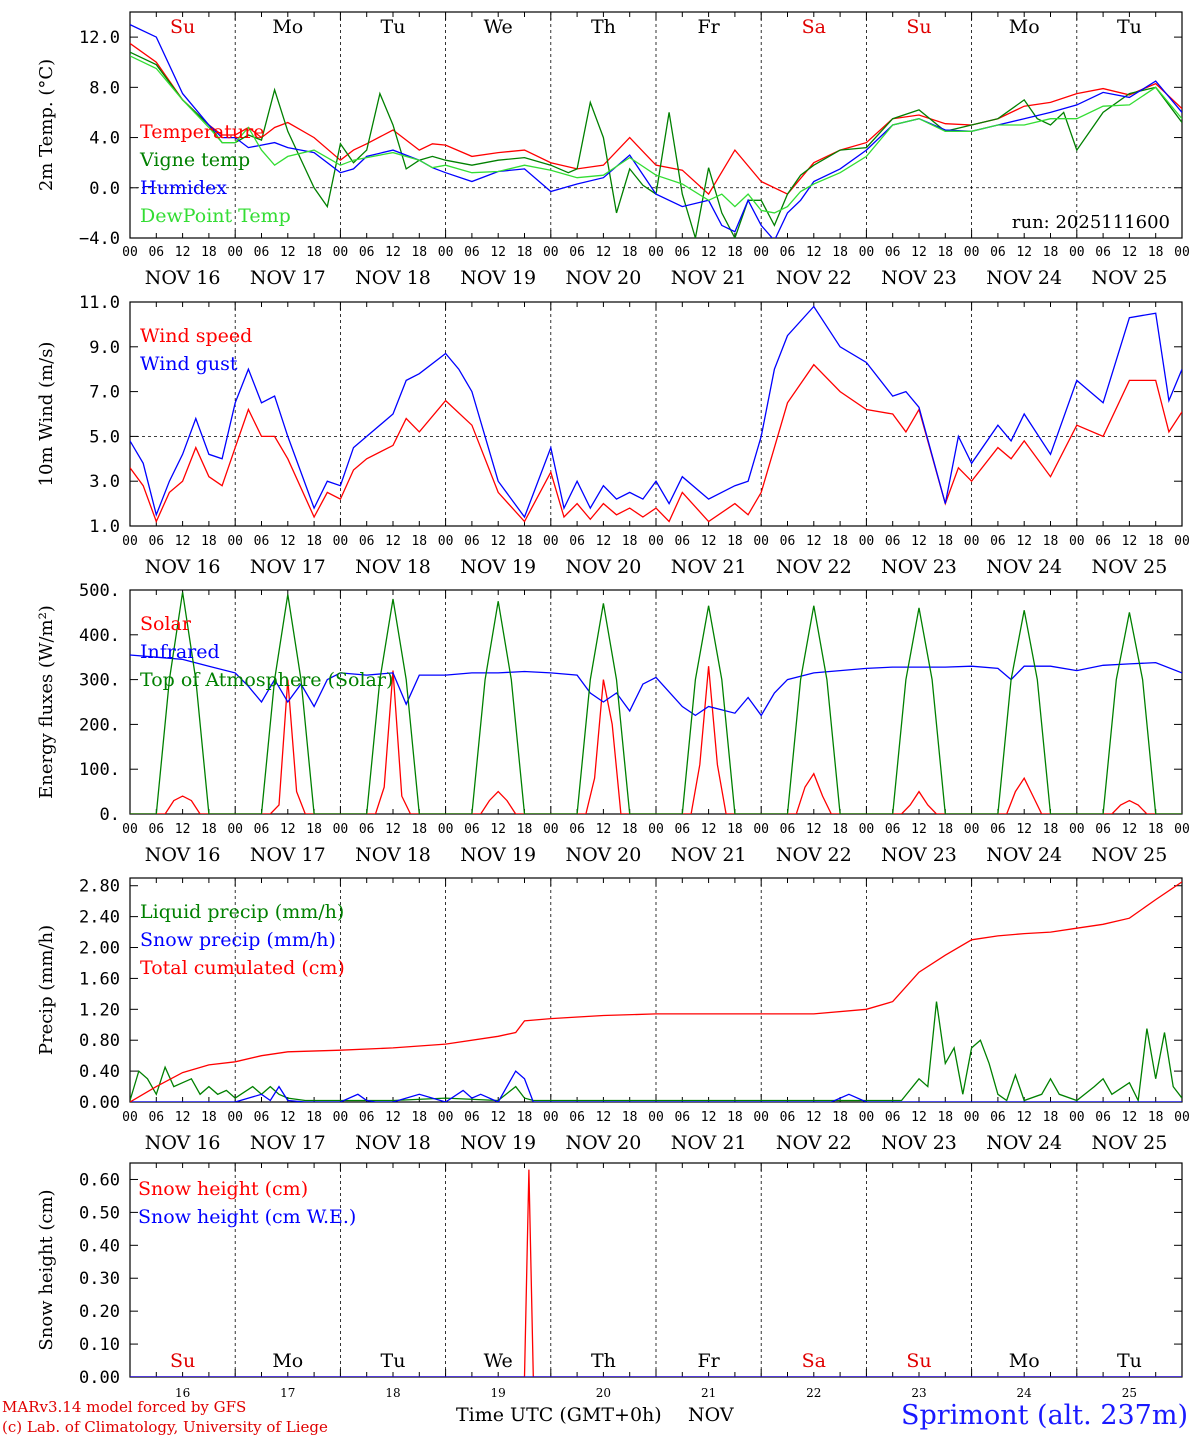 The width and height of the screenshot is (1194, 1440). I want to click on legend-entry: Wind speed, so click(196, 336).